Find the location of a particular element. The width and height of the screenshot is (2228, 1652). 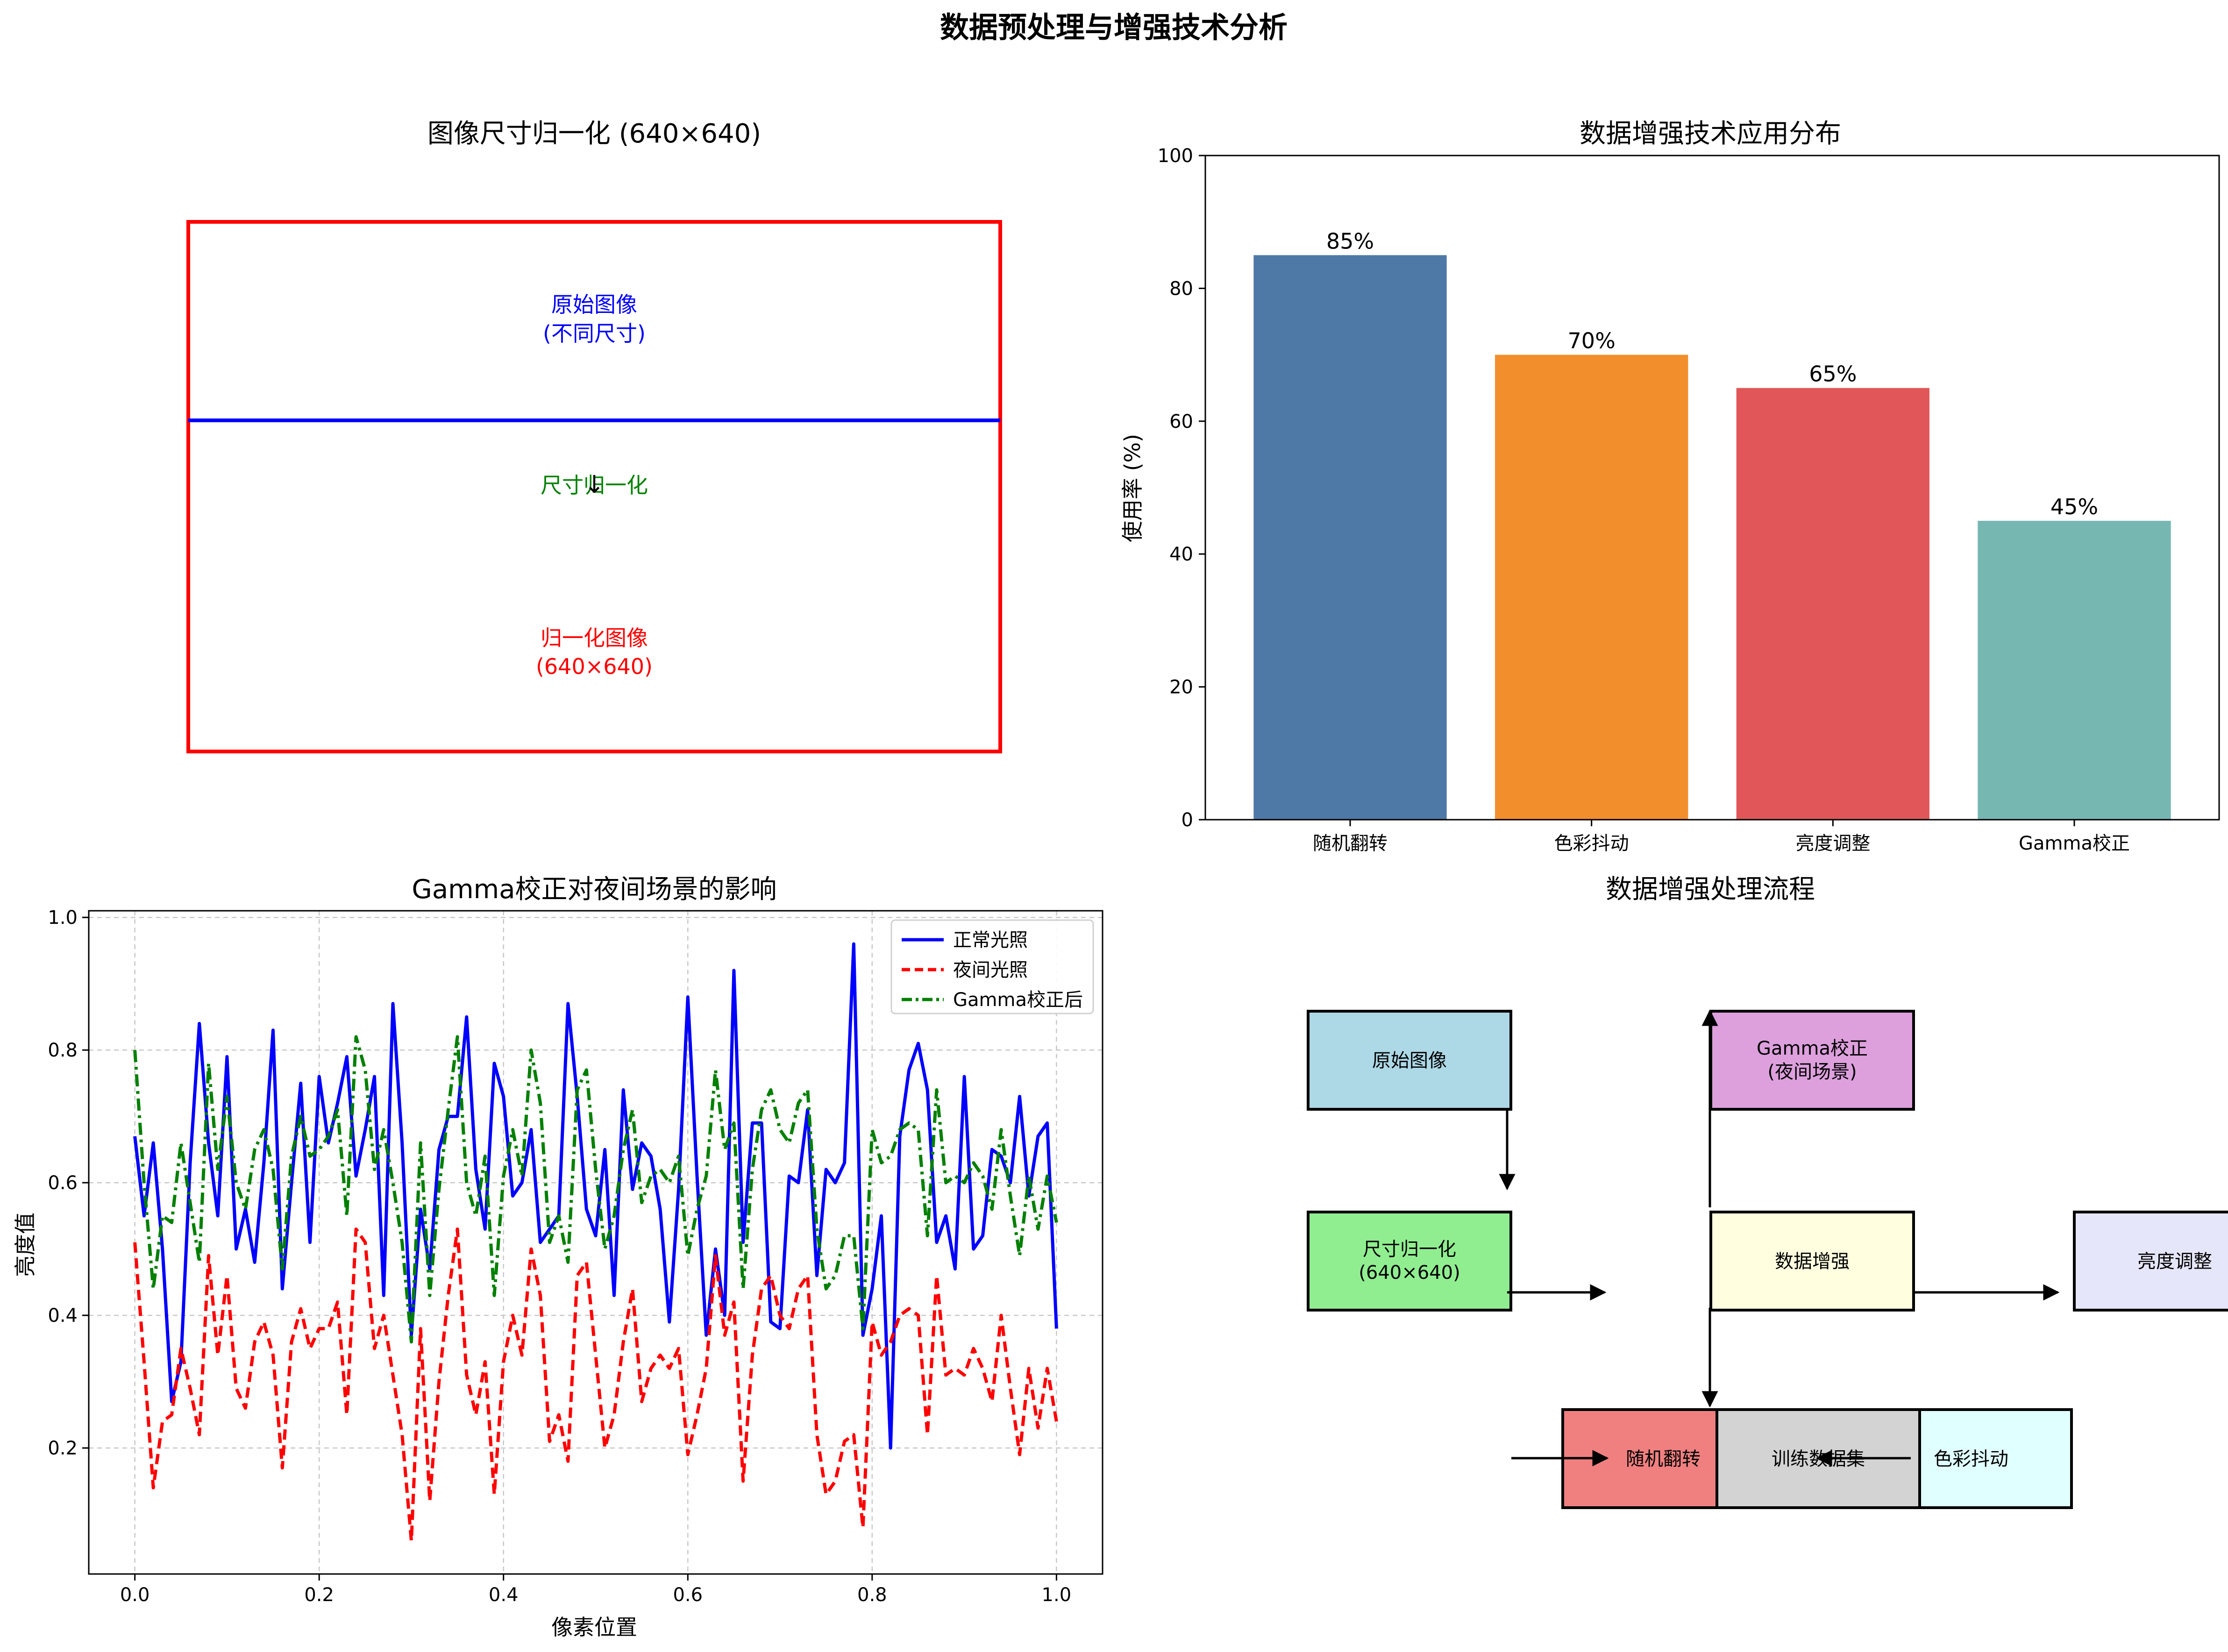

original-image-label: 原始图像 is located at coordinates (594, 304).